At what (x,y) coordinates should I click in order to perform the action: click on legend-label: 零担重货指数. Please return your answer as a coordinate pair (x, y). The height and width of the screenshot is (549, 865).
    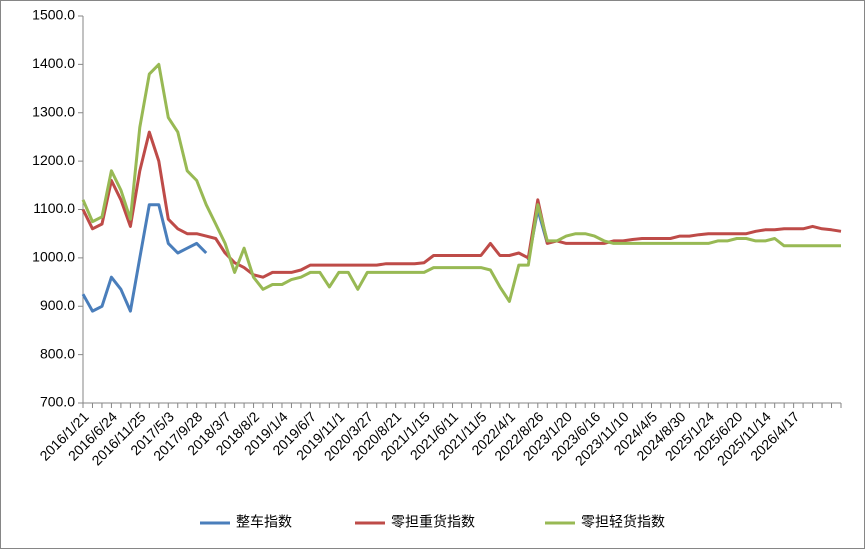
    Looking at the image, I should click on (433, 522).